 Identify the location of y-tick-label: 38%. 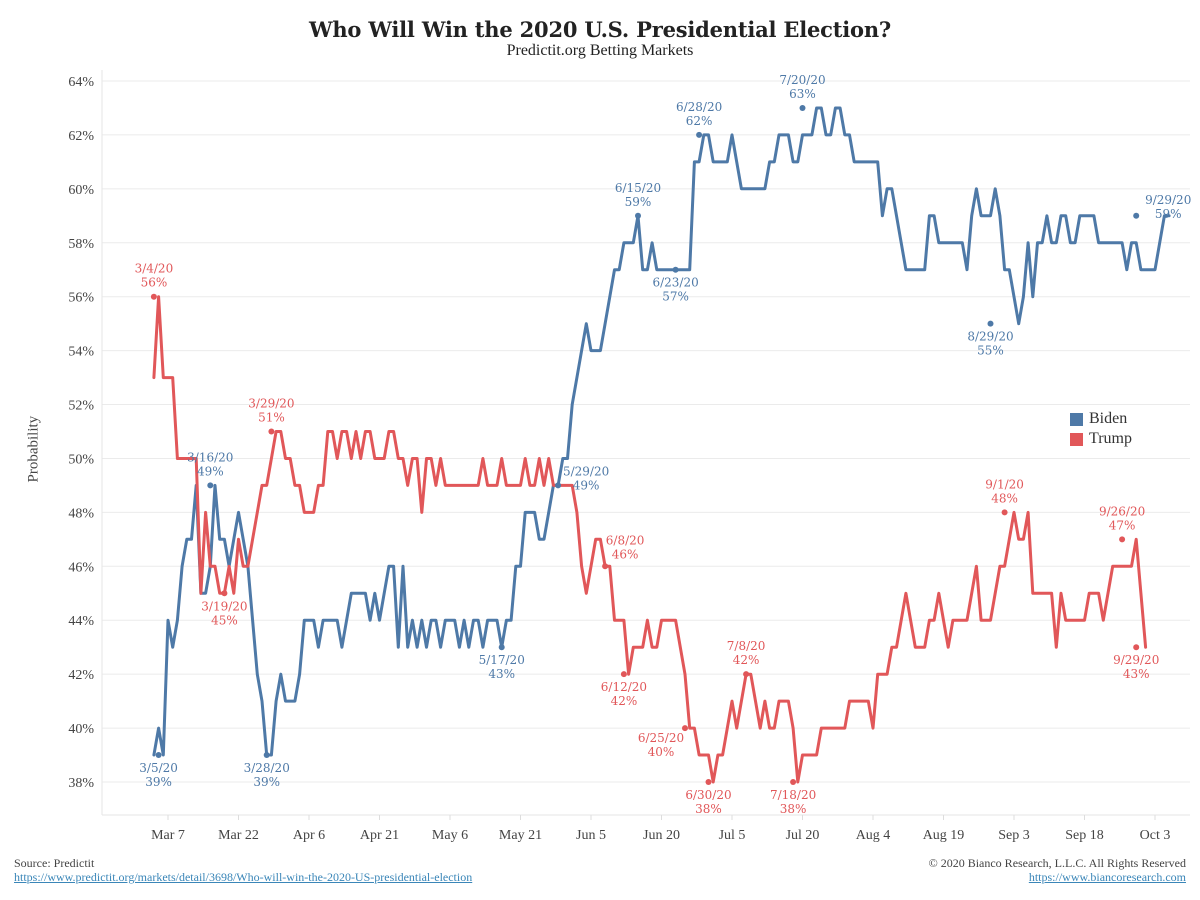
(81, 783).